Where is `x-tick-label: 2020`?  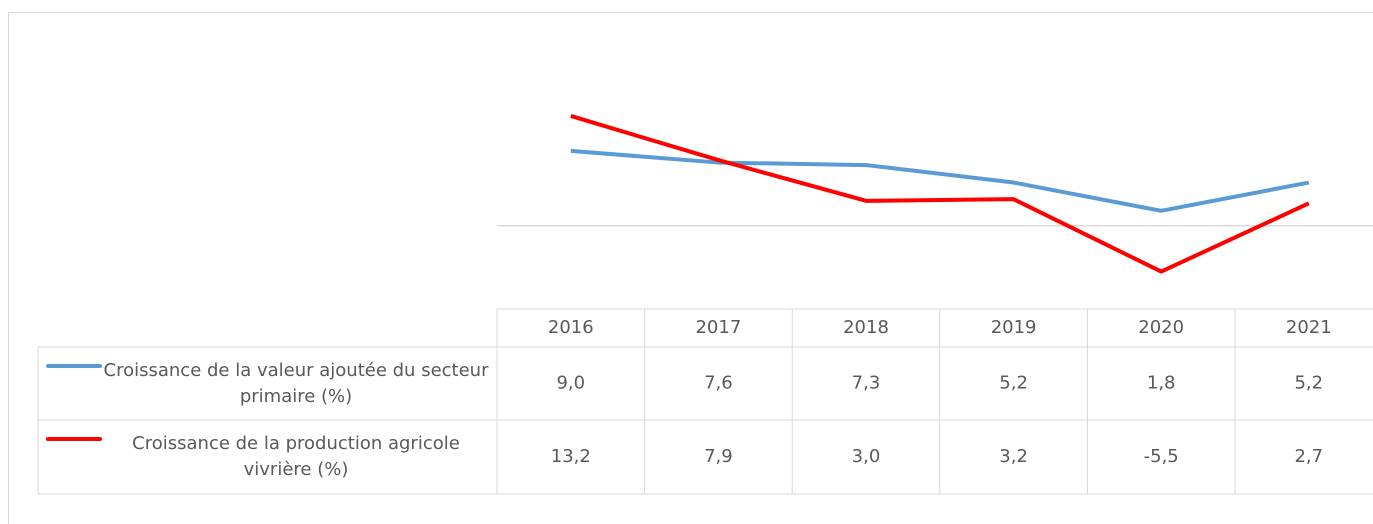
x-tick-label: 2020 is located at coordinates (1161, 327).